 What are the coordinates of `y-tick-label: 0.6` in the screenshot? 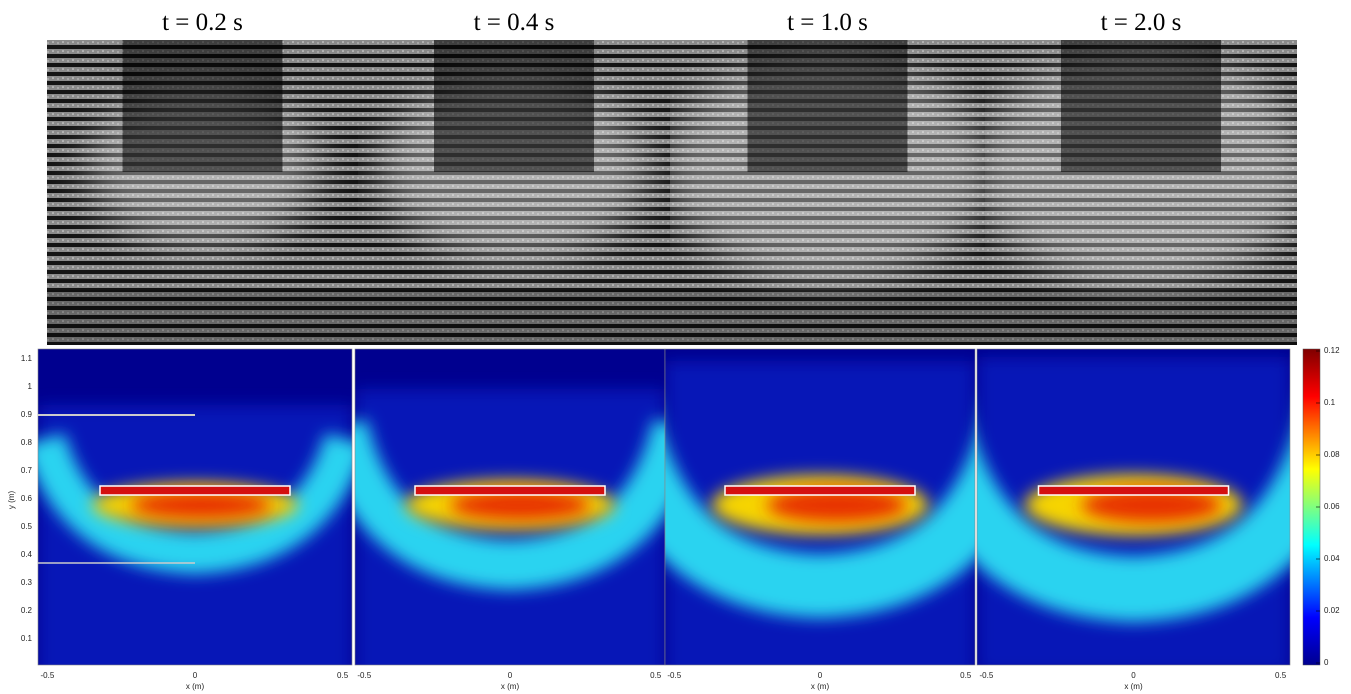 It's located at (27, 498).